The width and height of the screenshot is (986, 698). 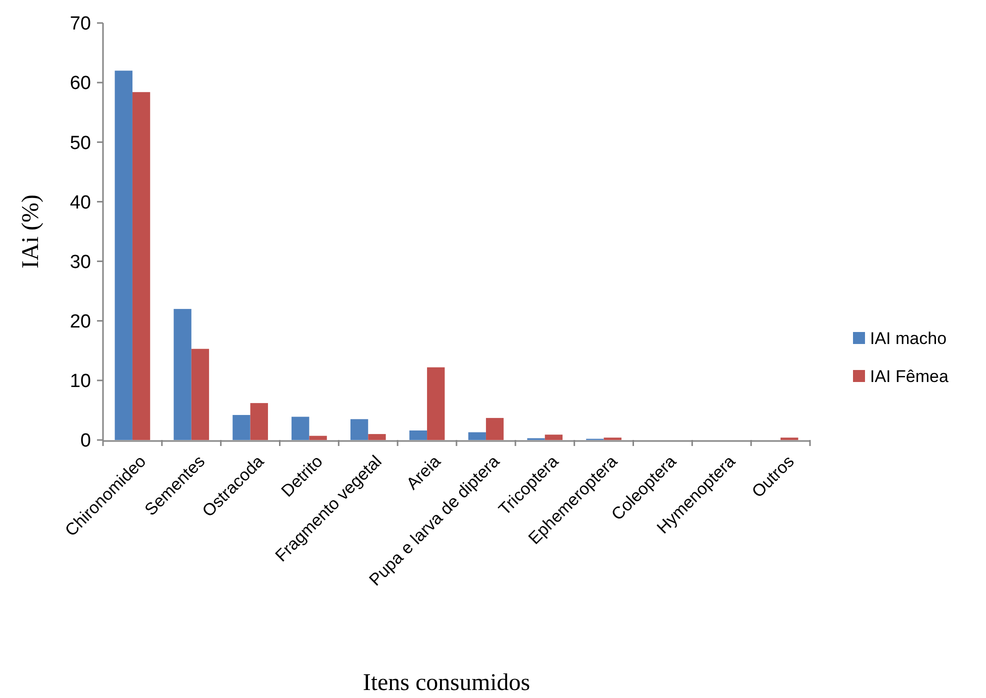 I want to click on legend-label: IAI macho, so click(x=908, y=338).